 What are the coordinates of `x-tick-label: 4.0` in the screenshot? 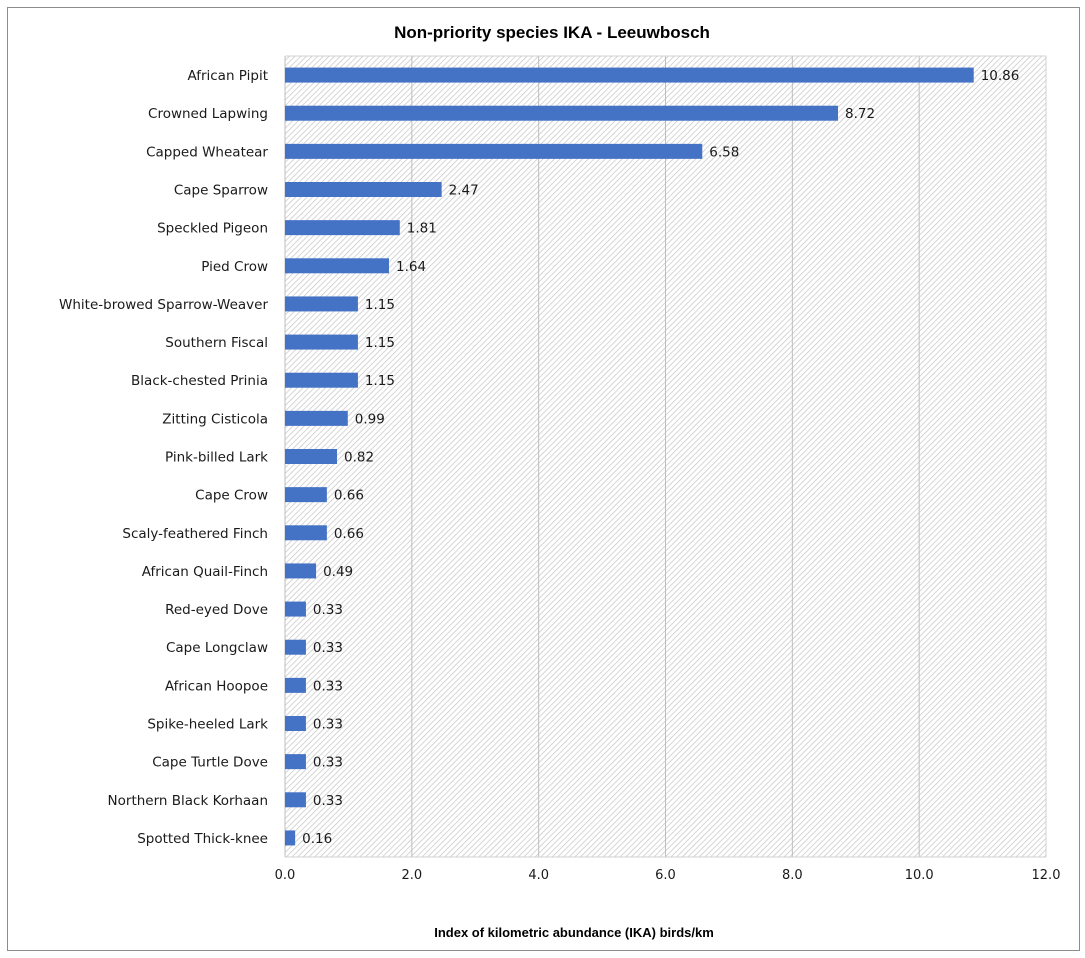 It's located at (538, 875).